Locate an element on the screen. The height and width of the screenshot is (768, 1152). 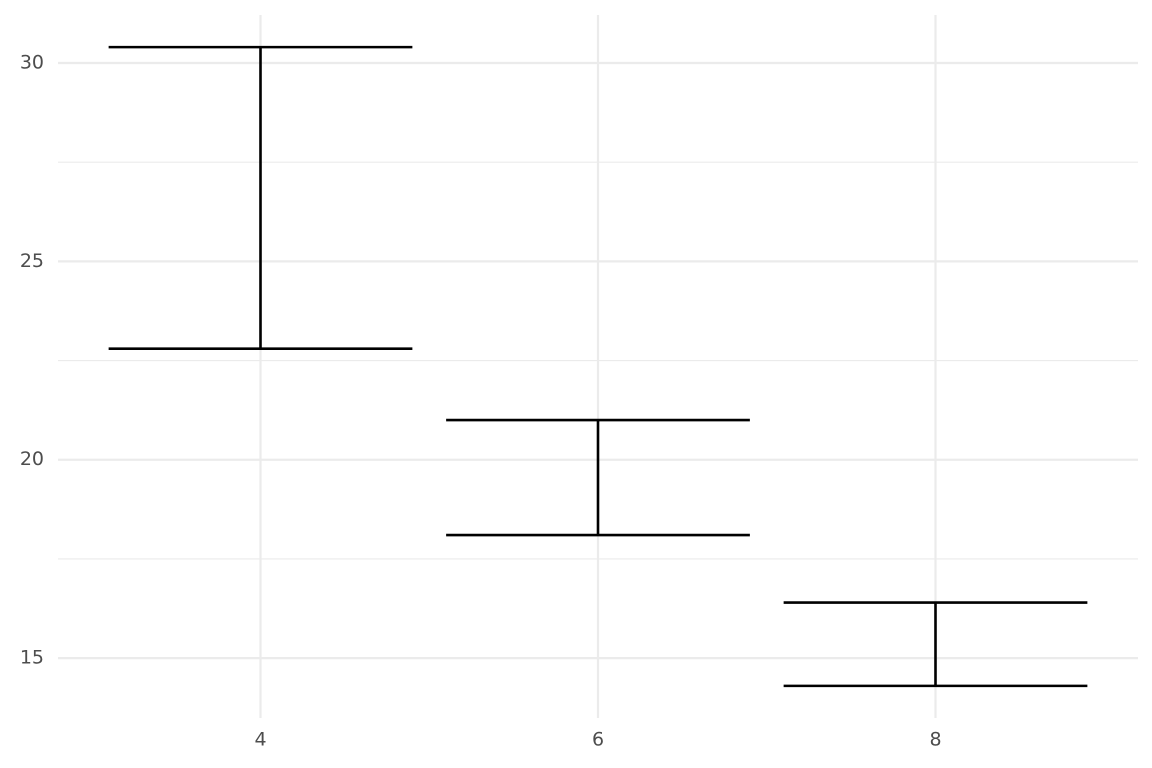
y-tick-label: 20 is located at coordinates (32, 459).